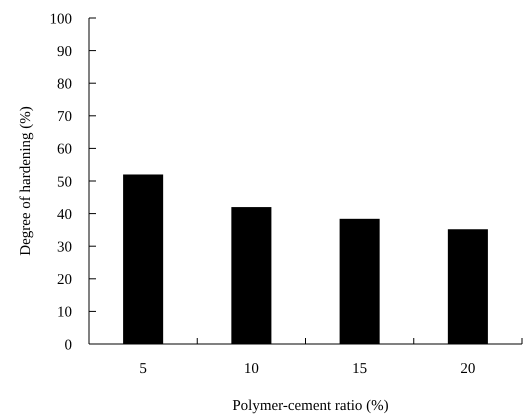 The width and height of the screenshot is (530, 416). I want to click on y-tick-label: 0, so click(68, 345).